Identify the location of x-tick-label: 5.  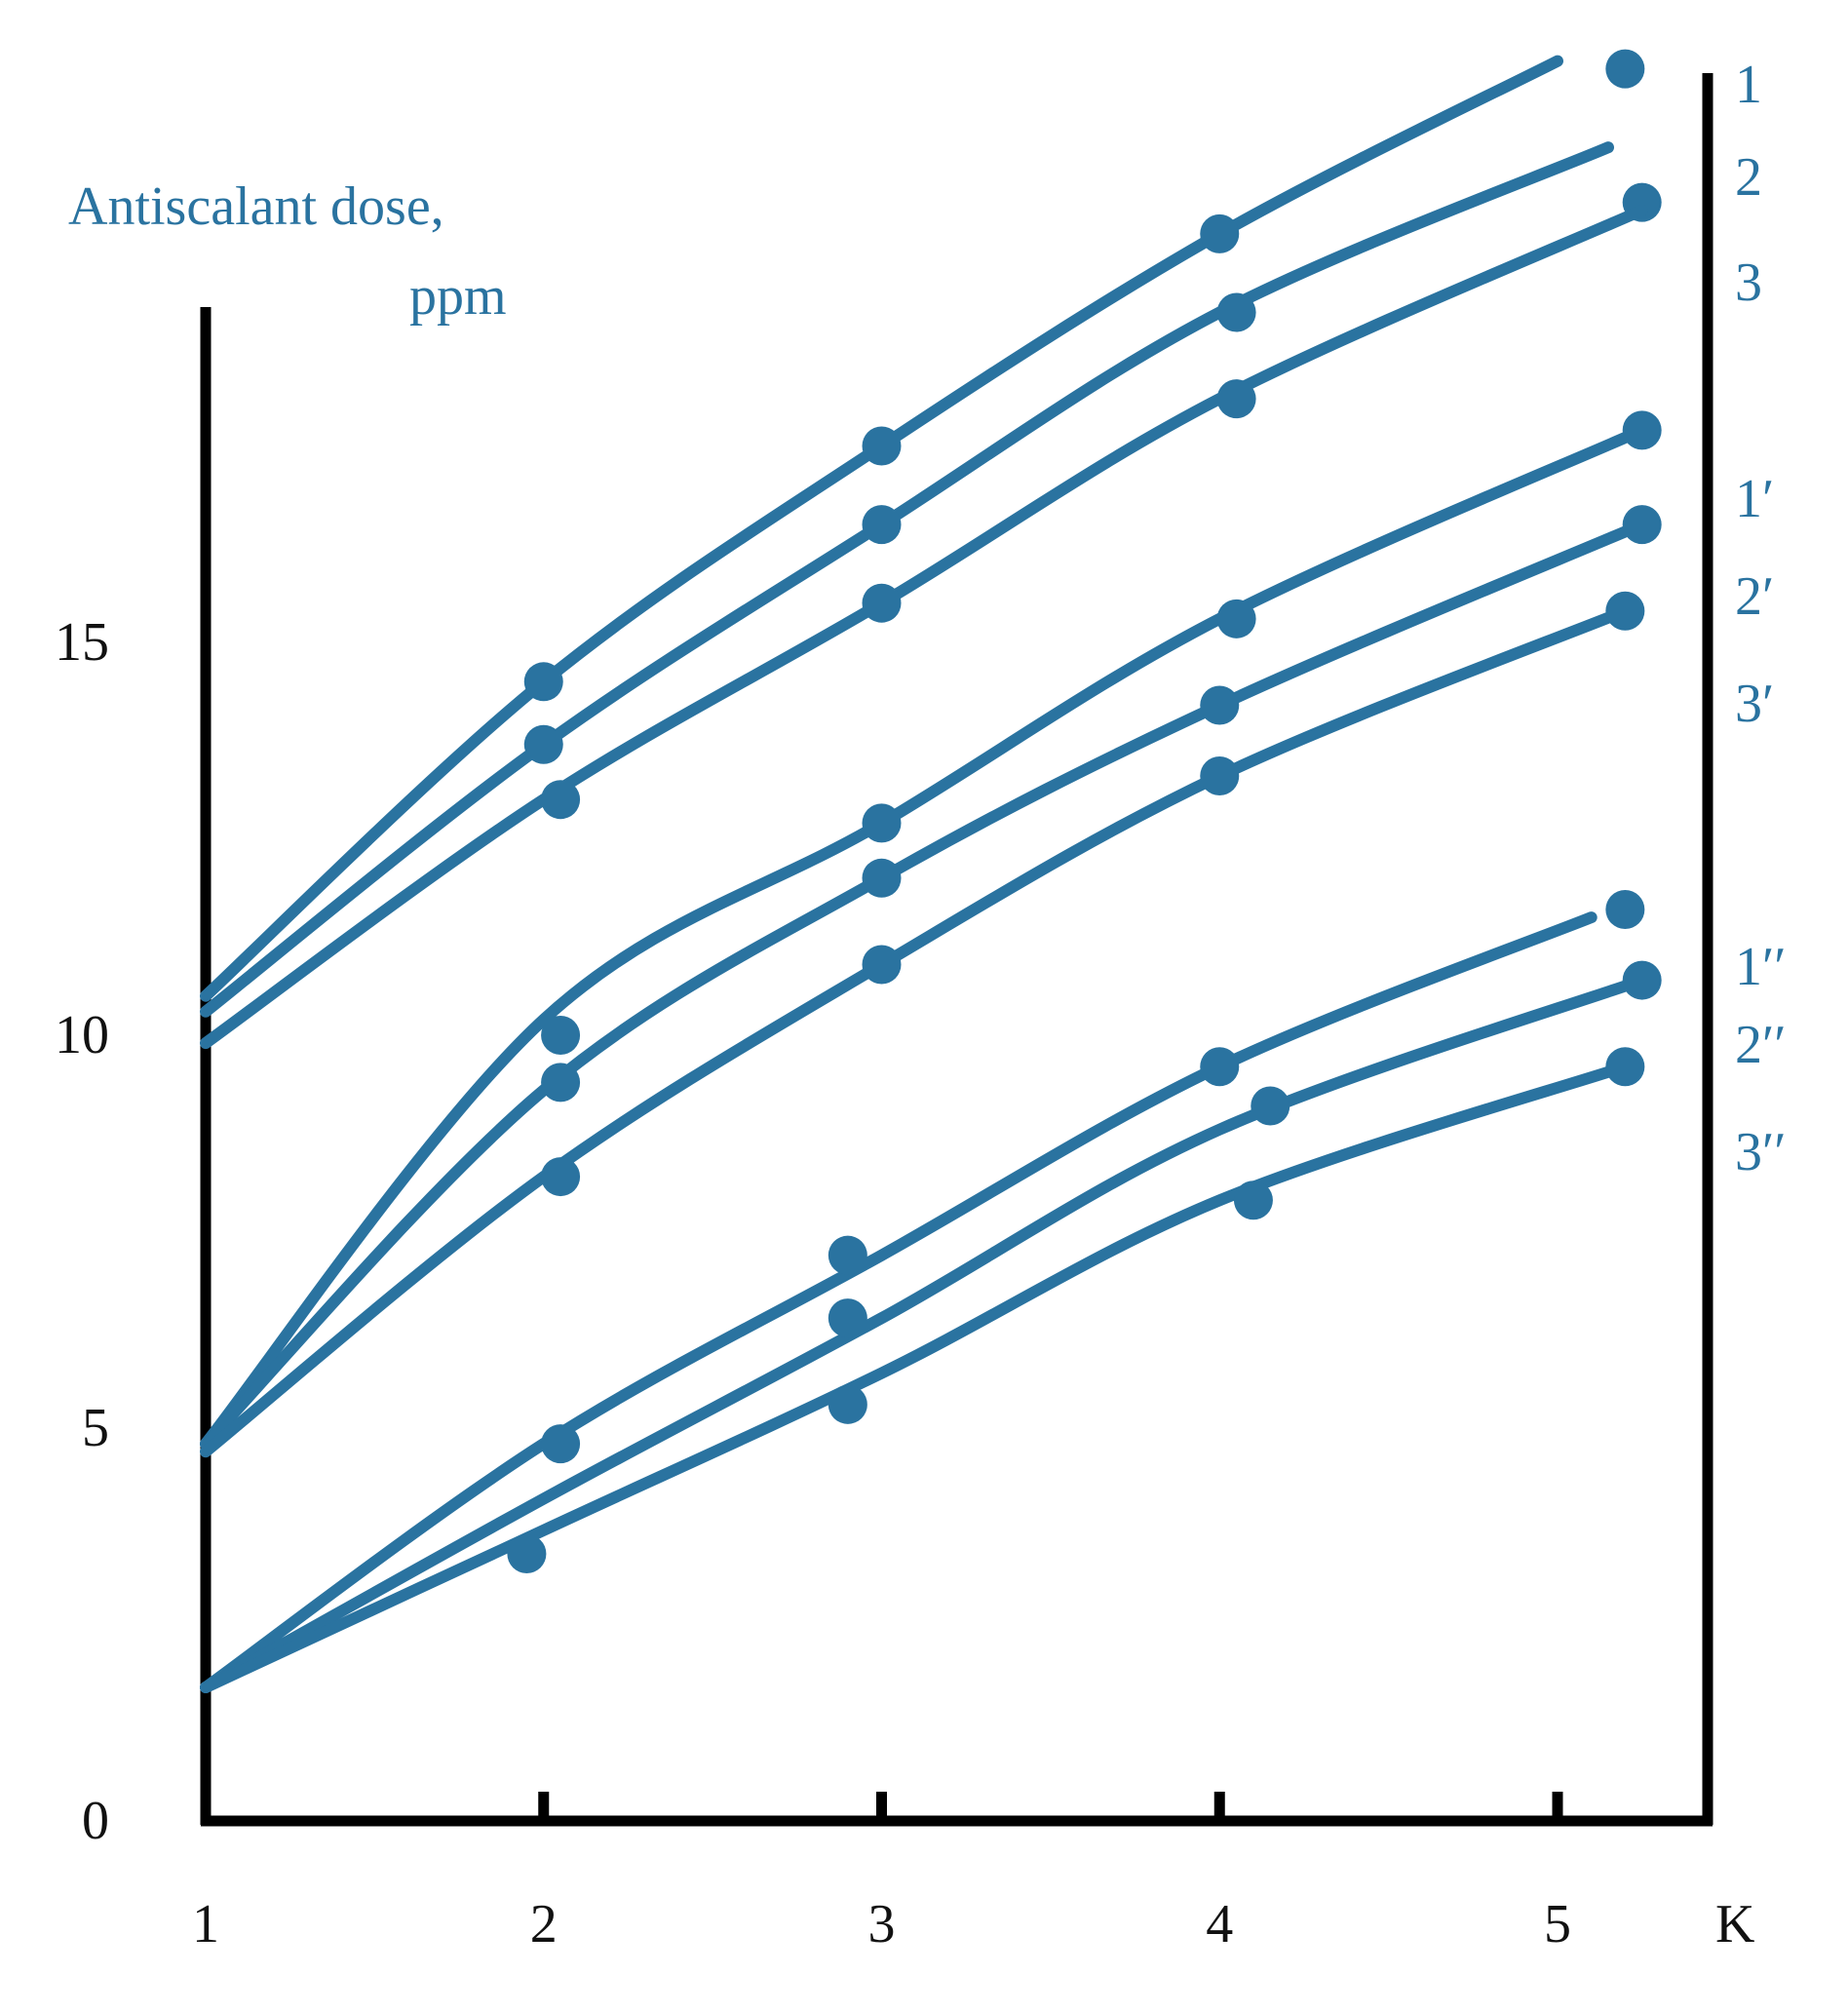
(1557, 1924).